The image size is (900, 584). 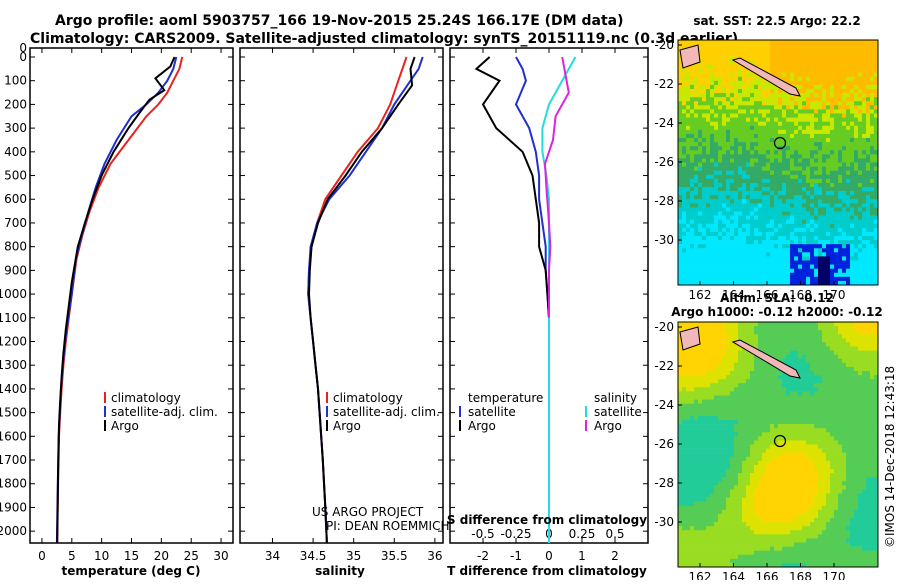 What do you see at coordinates (482, 534) in the screenshot?
I see `s-x-tick-label: -0.5` at bounding box center [482, 534].